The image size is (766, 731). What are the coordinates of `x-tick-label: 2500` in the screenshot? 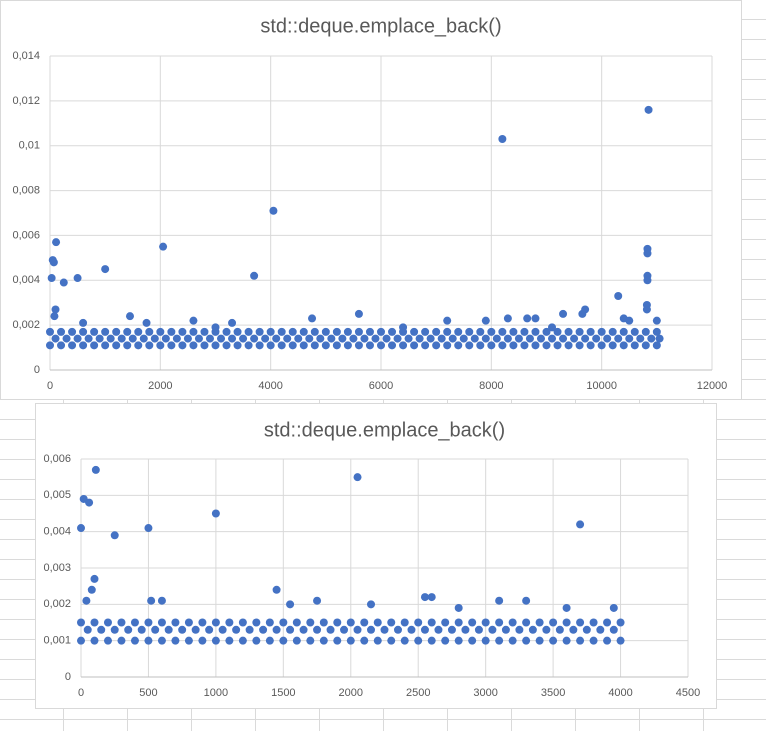 It's located at (418, 693).